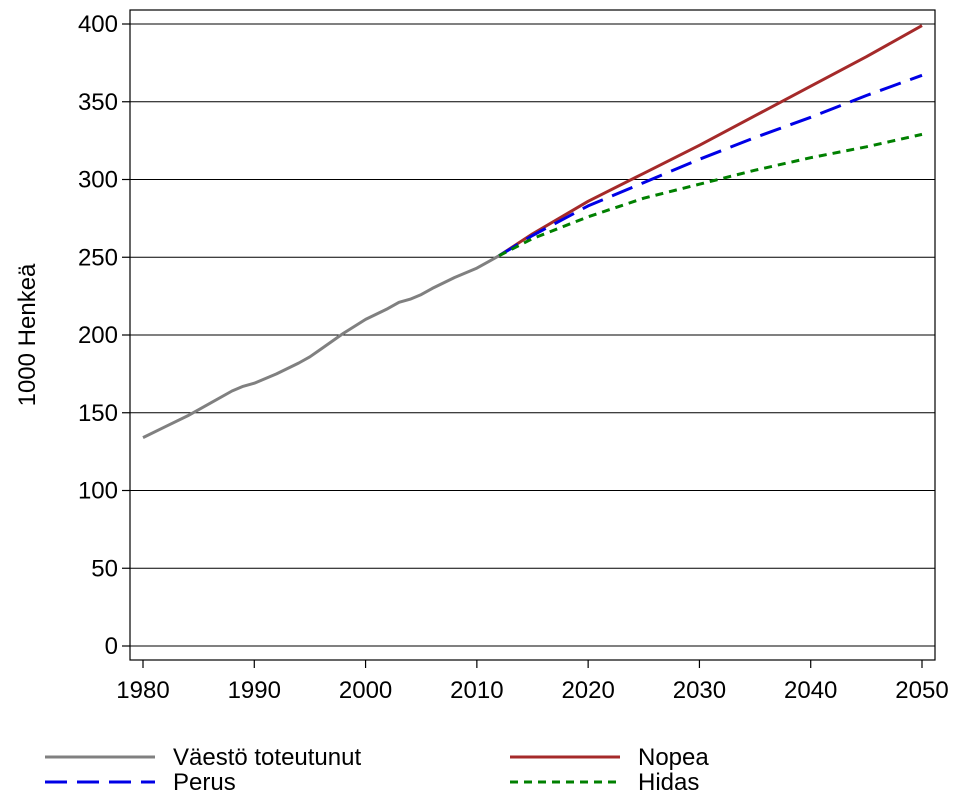 This screenshot has width=960, height=803. Describe the element at coordinates (668, 782) in the screenshot. I see `legend-label-3: Hidas` at that location.